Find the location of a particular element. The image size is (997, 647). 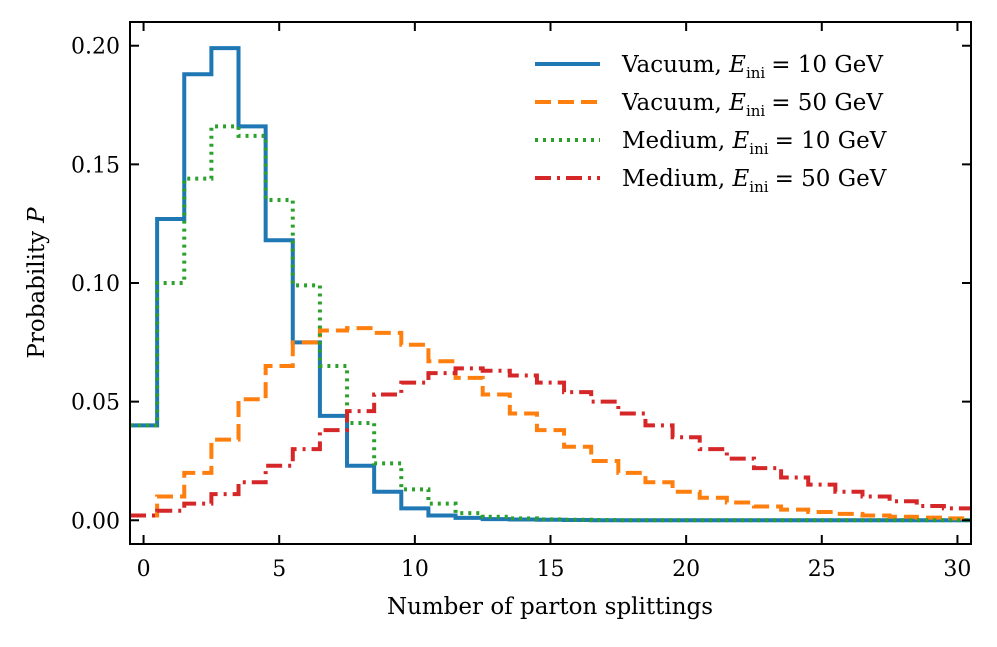

legend-label-4: Medium, Eini = 50 GeV is located at coordinates (754, 181).